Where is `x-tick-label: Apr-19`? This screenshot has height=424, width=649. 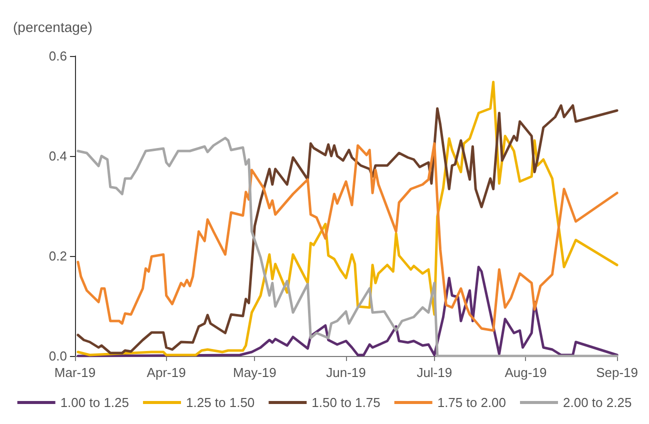 x-tick-label: Apr-19 is located at coordinates (166, 372).